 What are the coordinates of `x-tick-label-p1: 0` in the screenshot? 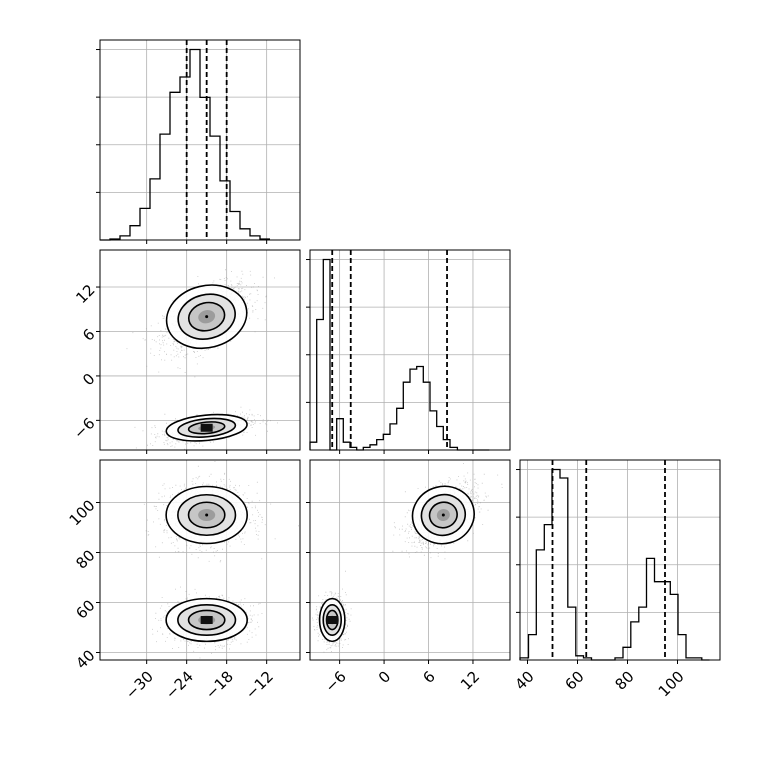 It's located at (384, 677).